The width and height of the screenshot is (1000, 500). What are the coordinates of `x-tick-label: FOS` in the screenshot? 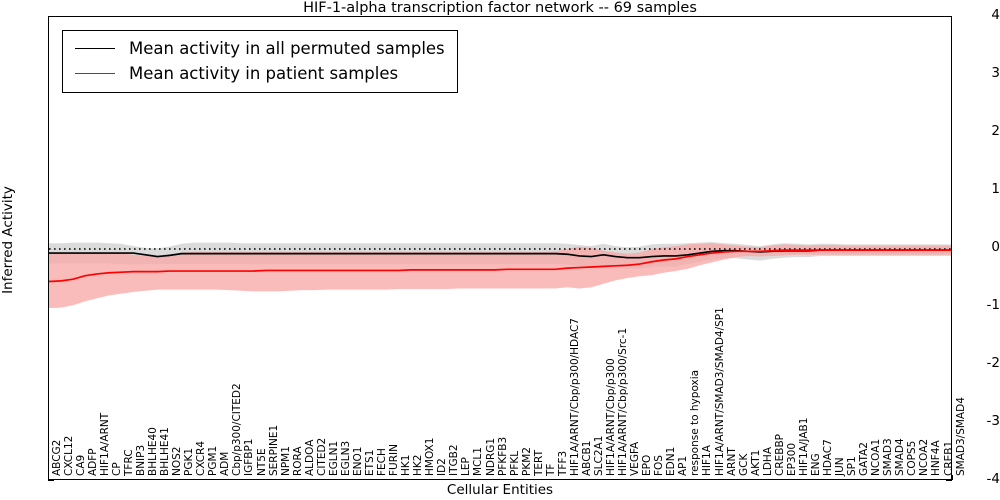 It's located at (659, 465).